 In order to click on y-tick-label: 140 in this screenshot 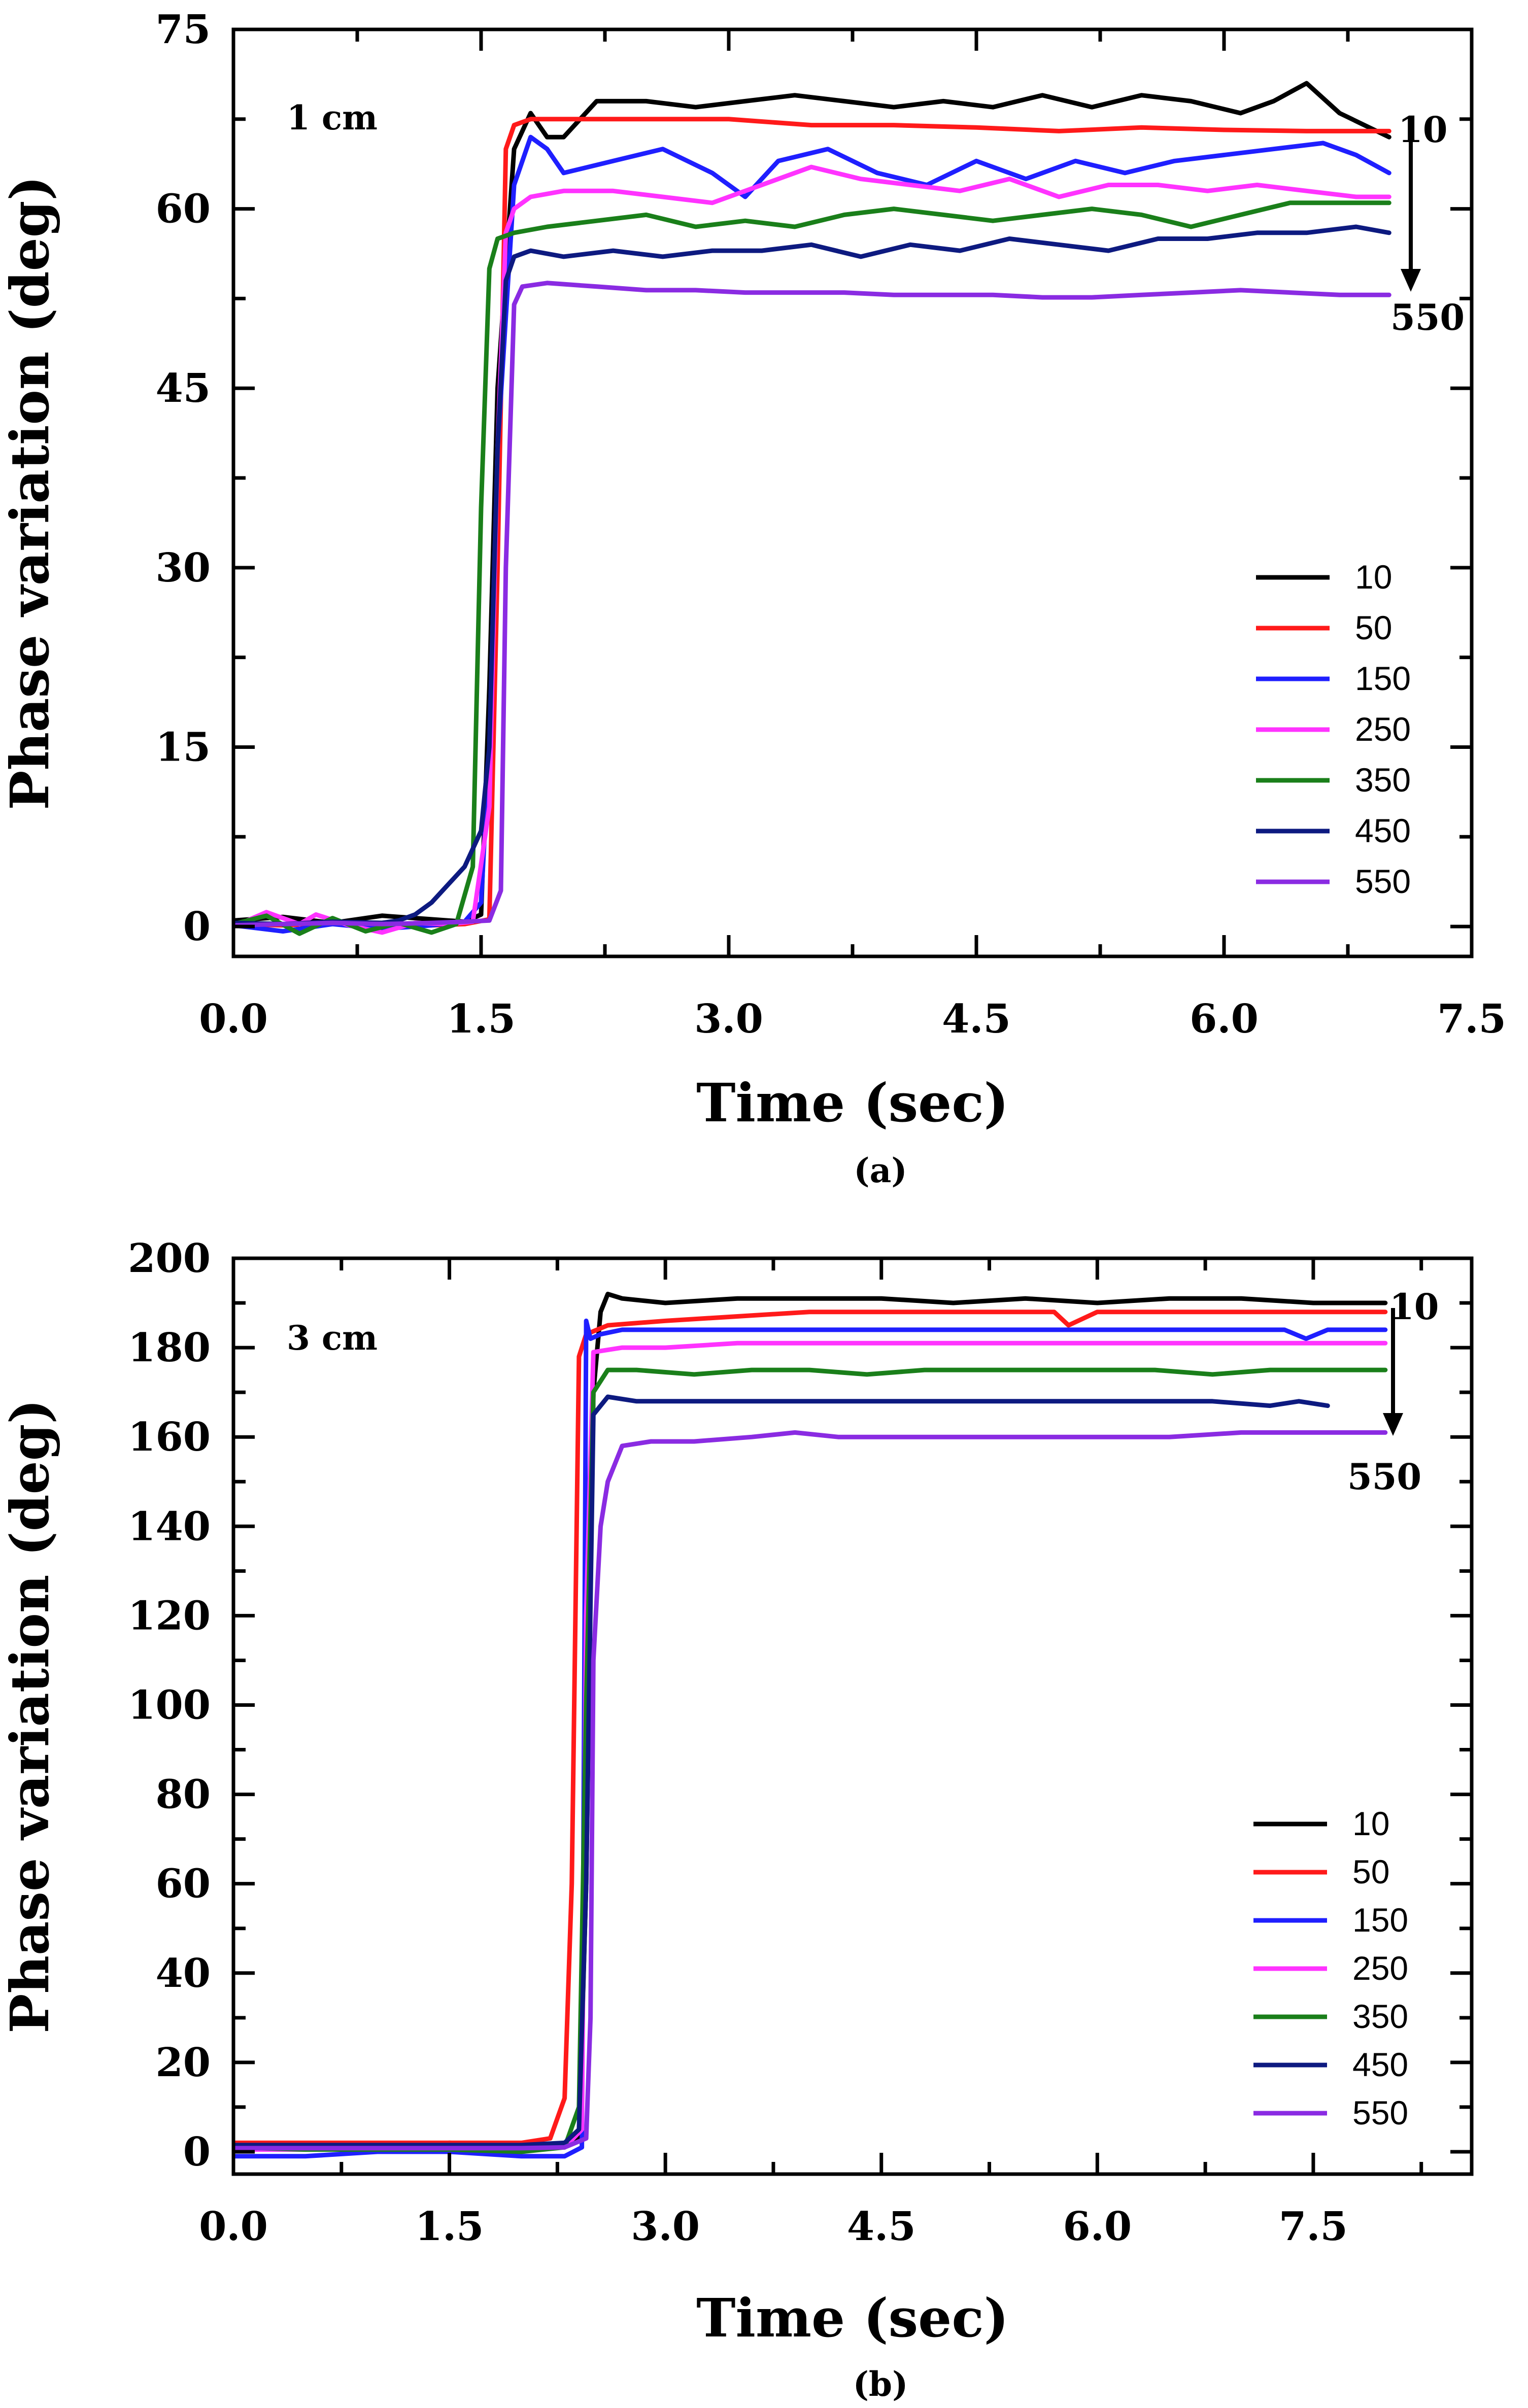, I will do `click(169, 1527)`.